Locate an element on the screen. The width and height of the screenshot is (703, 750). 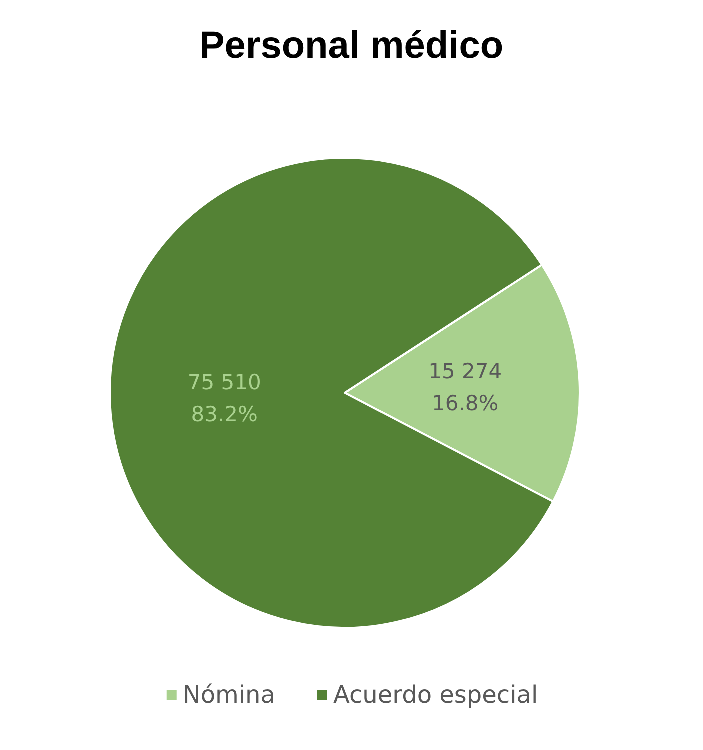
data-label: 75 510 83.2% is located at coordinates (225, 398).